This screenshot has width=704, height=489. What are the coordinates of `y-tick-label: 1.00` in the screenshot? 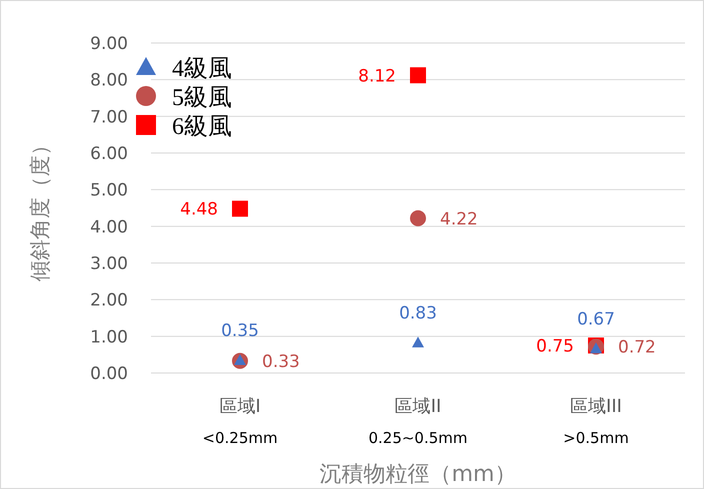 It's located at (109, 337).